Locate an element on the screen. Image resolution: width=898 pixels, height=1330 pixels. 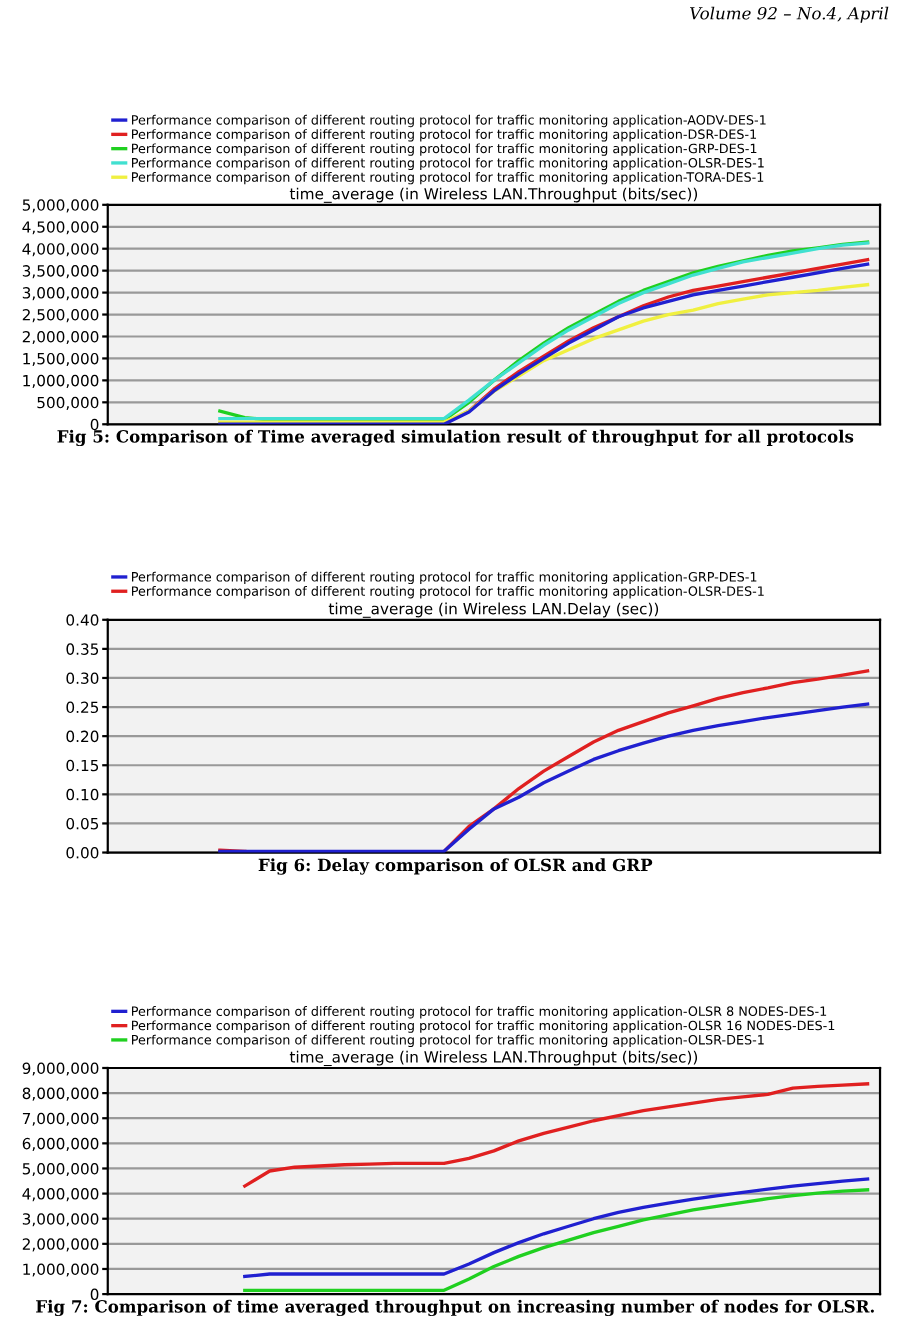
caption: Fig 7: Comparison of time averaged throughput on increasing number of nodes for OLSR. is located at coordinates (455, 1308).